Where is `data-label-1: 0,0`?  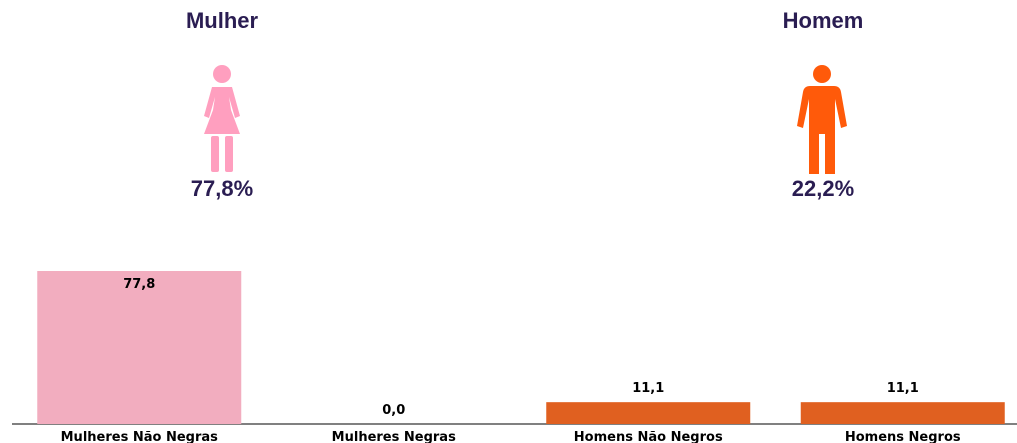 data-label-1: 0,0 is located at coordinates (393, 410).